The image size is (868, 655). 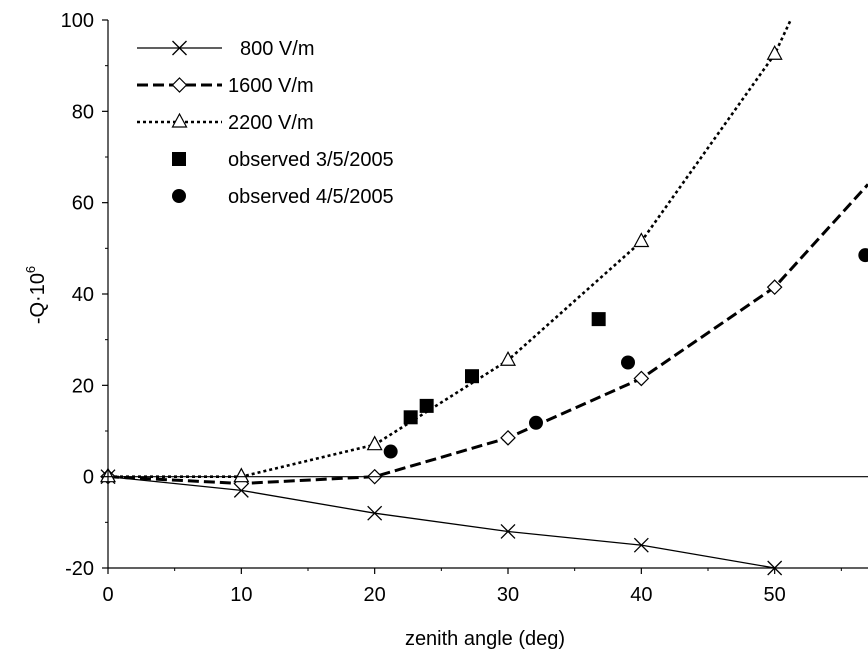 What do you see at coordinates (38, 298) in the screenshot?
I see `y-axis-title-main: -Q·10` at bounding box center [38, 298].